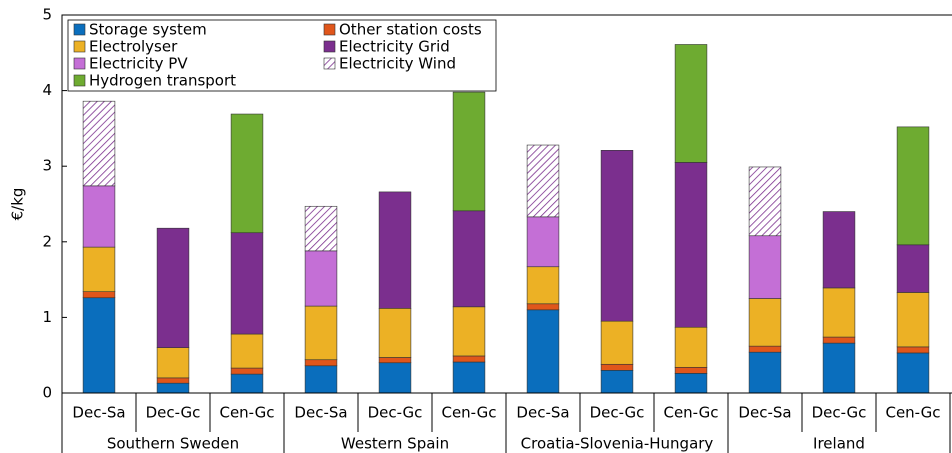 The width and height of the screenshot is (952, 453). Describe the element at coordinates (133, 47) in the screenshot. I see `legend-label: Electrolyser` at that location.